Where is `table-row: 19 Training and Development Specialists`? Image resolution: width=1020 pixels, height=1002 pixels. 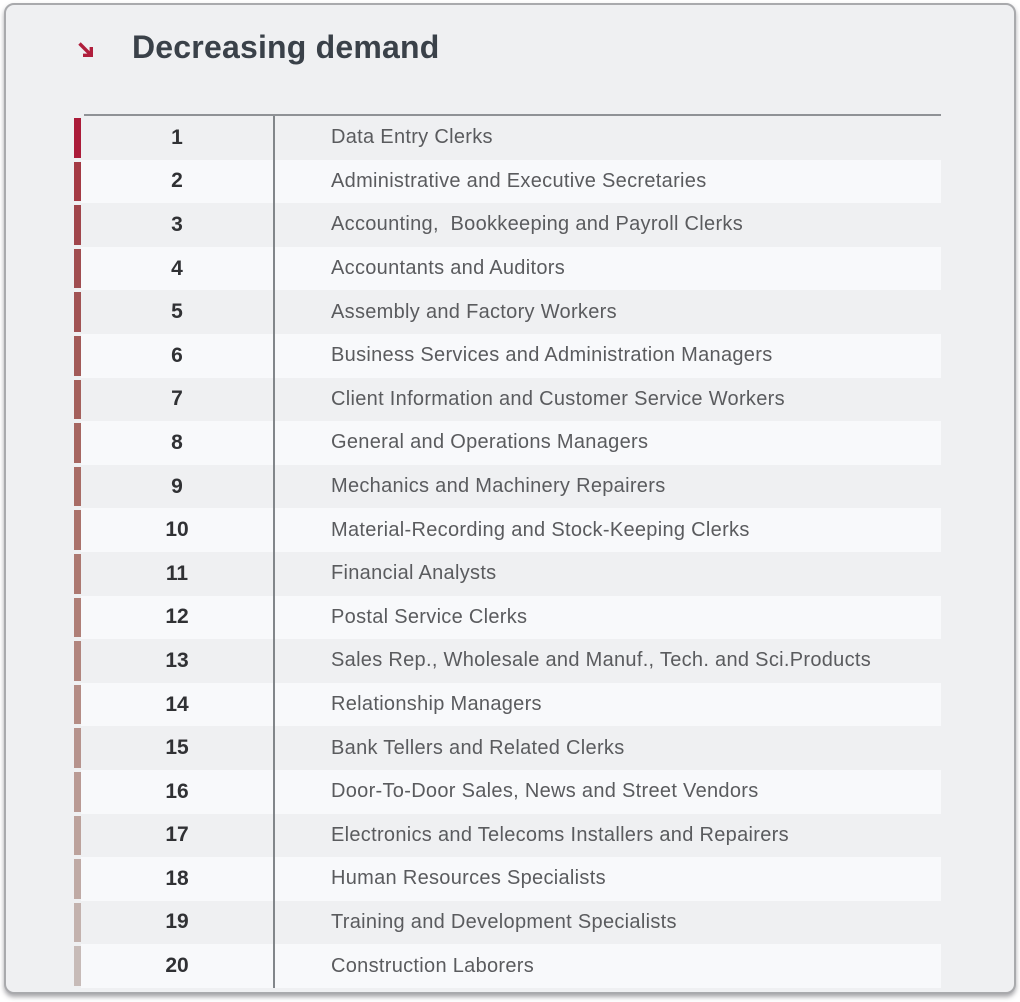
table-row: 19 Training and Development Specialists is located at coordinates (507, 922).